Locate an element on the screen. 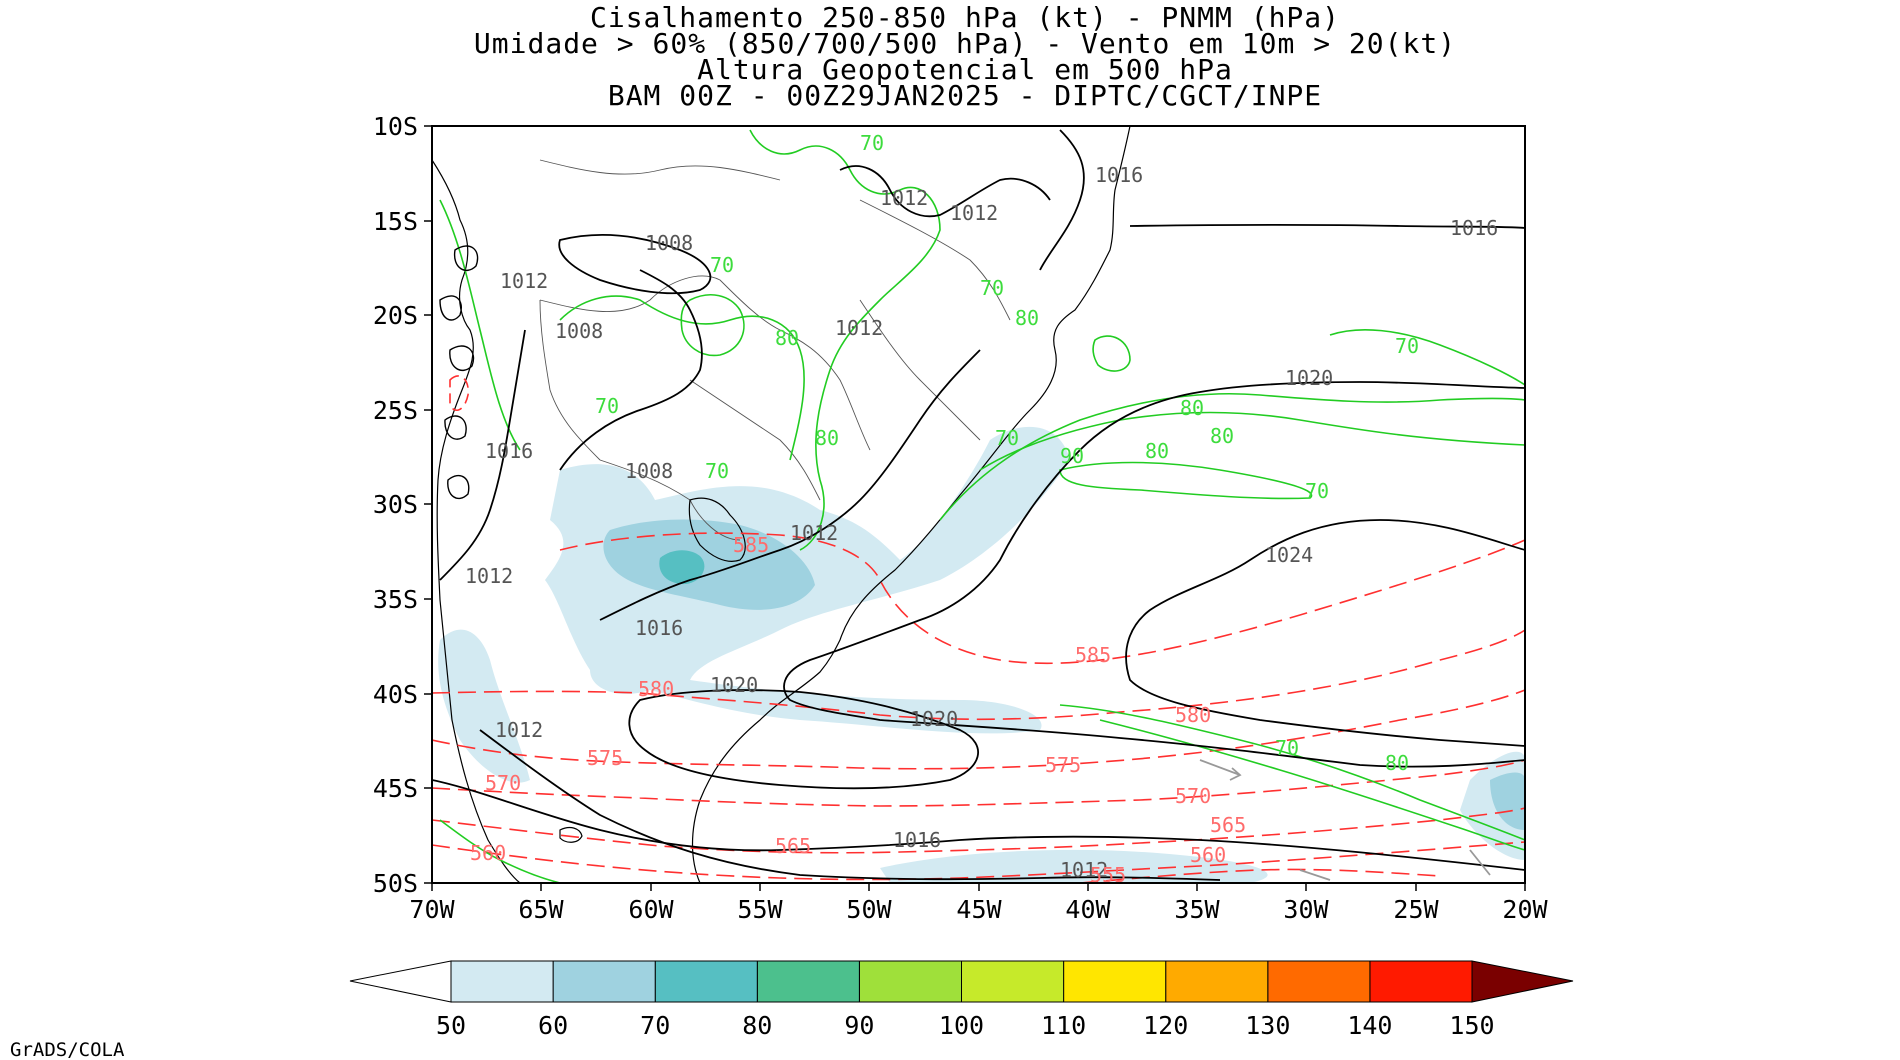 This screenshot has height=1060, width=1900. lat-label-15s: 15S is located at coordinates (395, 221).